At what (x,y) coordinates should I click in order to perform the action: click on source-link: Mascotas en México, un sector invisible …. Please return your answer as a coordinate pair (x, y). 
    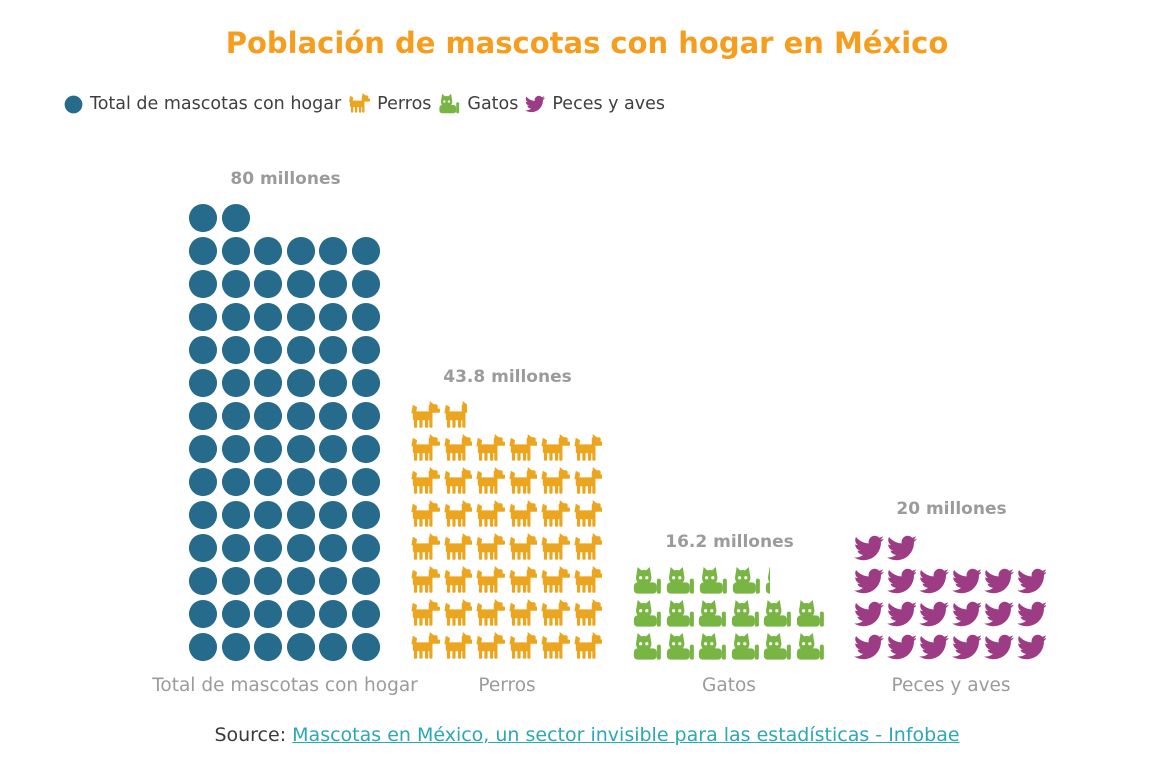
    Looking at the image, I should click on (626, 735).